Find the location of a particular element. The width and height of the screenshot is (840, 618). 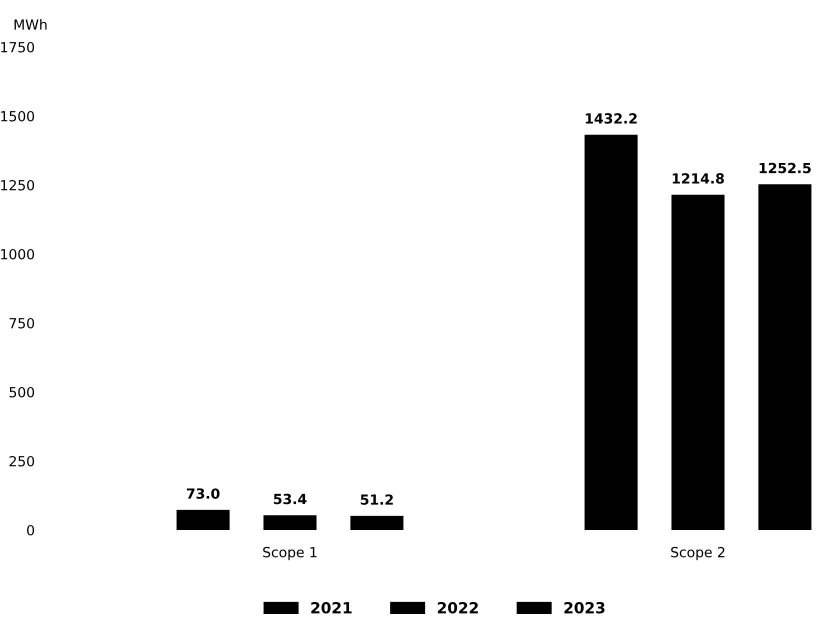

y-tick-label: 0 is located at coordinates (30, 530).